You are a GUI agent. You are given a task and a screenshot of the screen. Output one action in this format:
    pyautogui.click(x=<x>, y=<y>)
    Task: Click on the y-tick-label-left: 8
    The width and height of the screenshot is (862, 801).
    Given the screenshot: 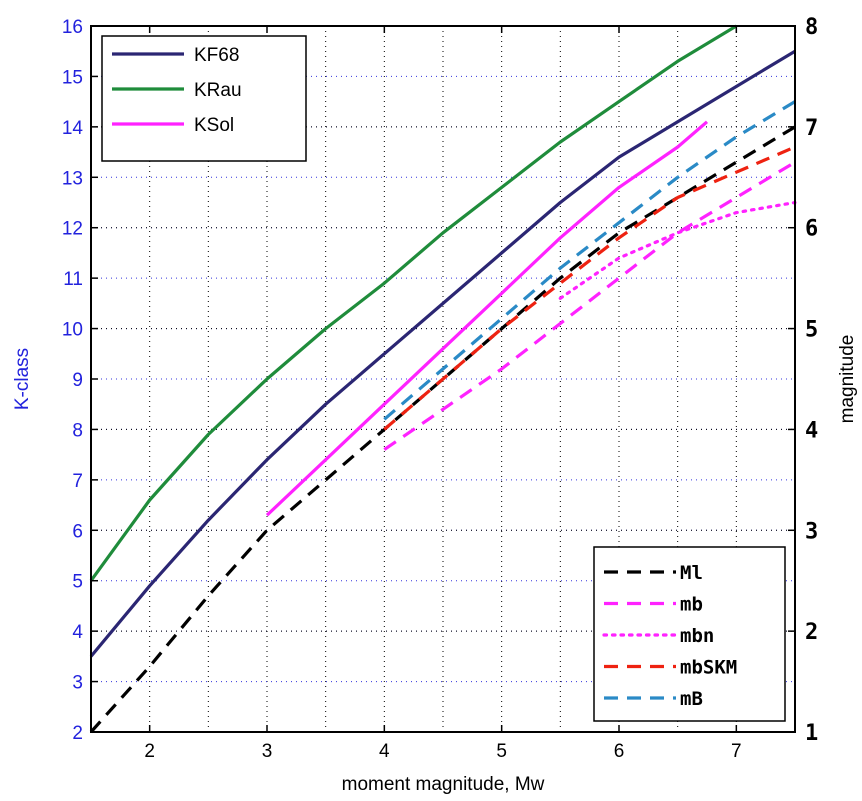 What is the action you would take?
    pyautogui.click(x=77, y=430)
    